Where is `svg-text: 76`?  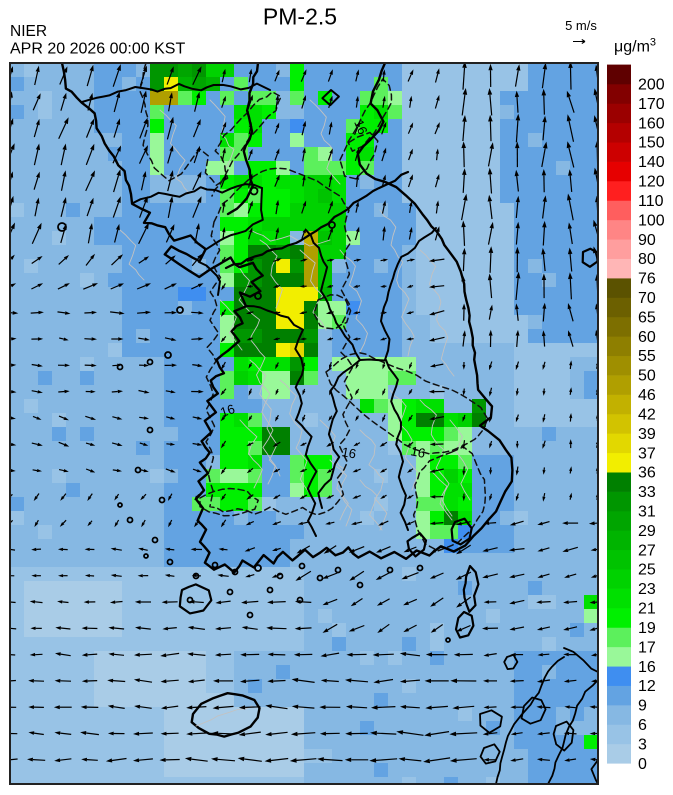
svg-text: 76 is located at coordinates (647, 279).